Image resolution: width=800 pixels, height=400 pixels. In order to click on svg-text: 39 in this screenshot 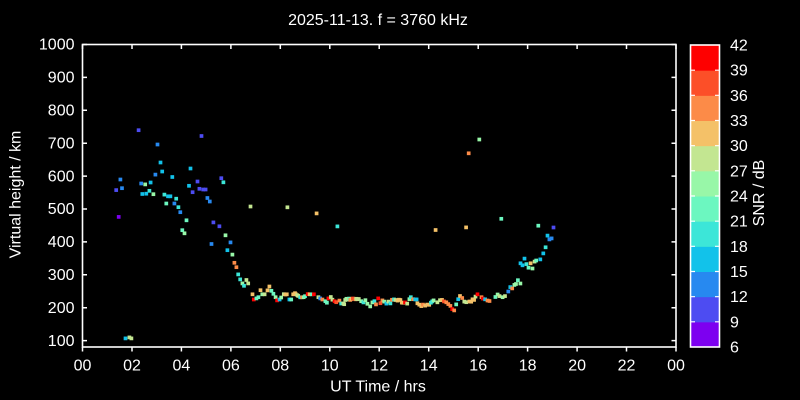, I will do `click(739, 71)`.